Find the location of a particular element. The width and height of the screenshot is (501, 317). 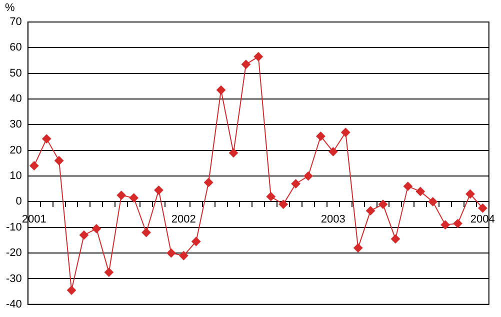

y-tick-label: -10 is located at coordinates (14, 227).